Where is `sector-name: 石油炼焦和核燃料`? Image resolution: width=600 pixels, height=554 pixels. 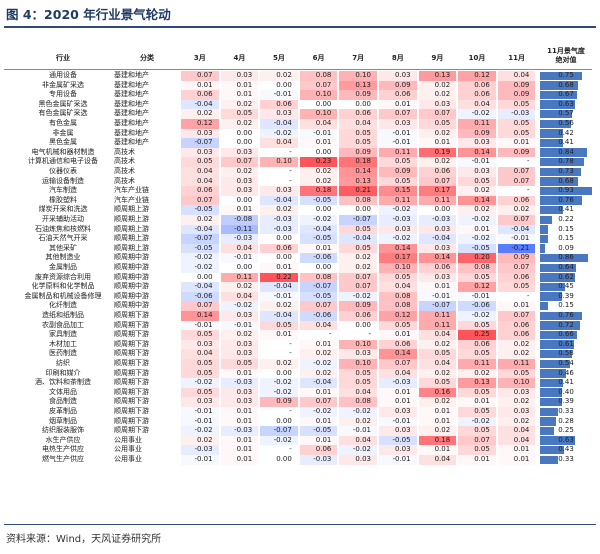 sector-name: 石油炼焦和核燃料 is located at coordinates (63, 228).